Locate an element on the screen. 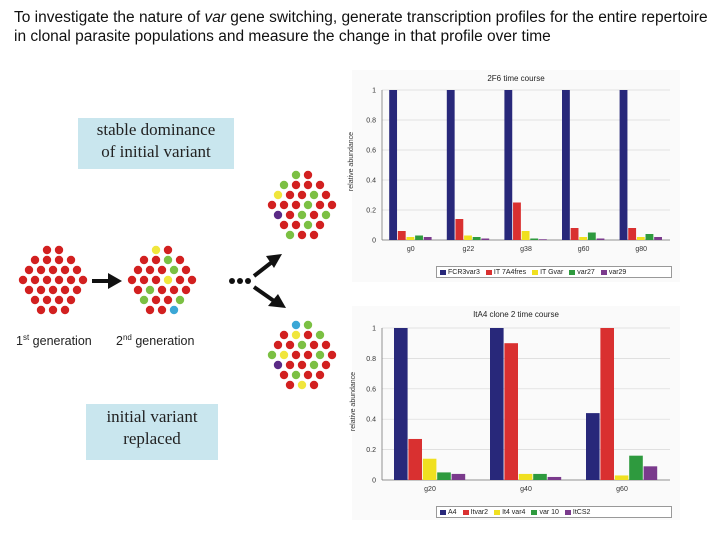  bar-g80-IT-Gvar is located at coordinates (640, 238).